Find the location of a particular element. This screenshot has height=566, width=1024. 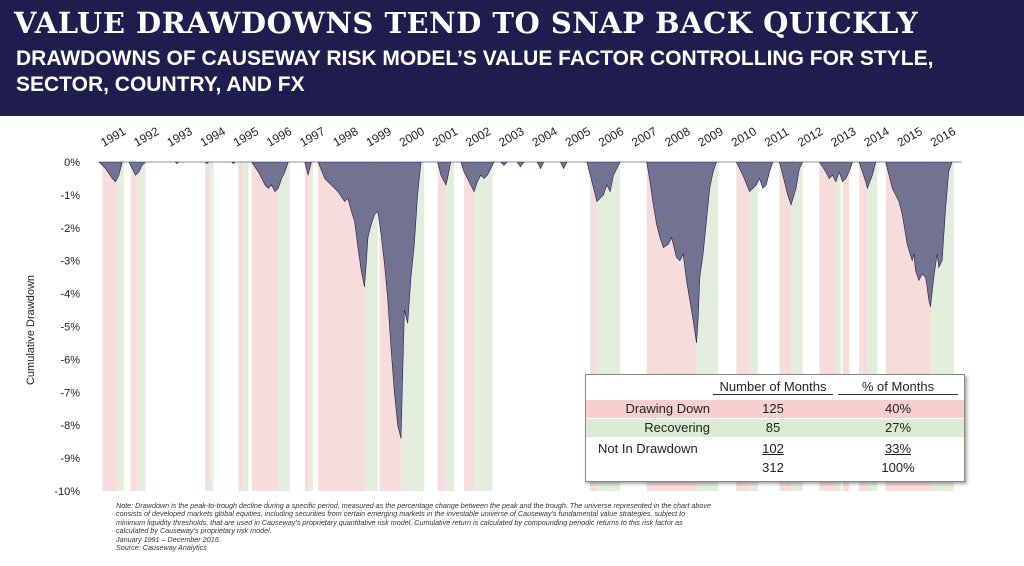

table-header-row: Number of Months % of Months is located at coordinates (775, 387).